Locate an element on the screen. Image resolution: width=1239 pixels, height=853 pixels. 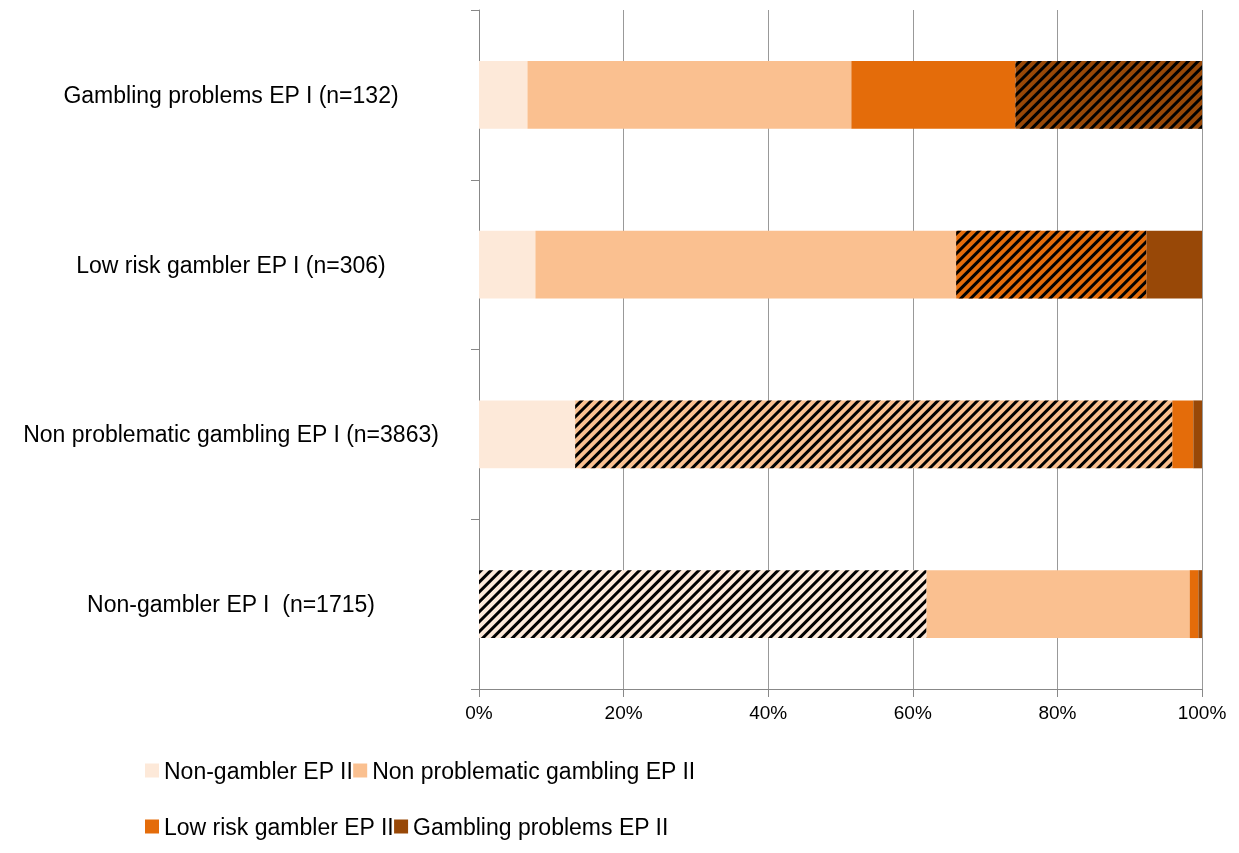
legend-label: Gambling problems EP II is located at coordinates (541, 826).